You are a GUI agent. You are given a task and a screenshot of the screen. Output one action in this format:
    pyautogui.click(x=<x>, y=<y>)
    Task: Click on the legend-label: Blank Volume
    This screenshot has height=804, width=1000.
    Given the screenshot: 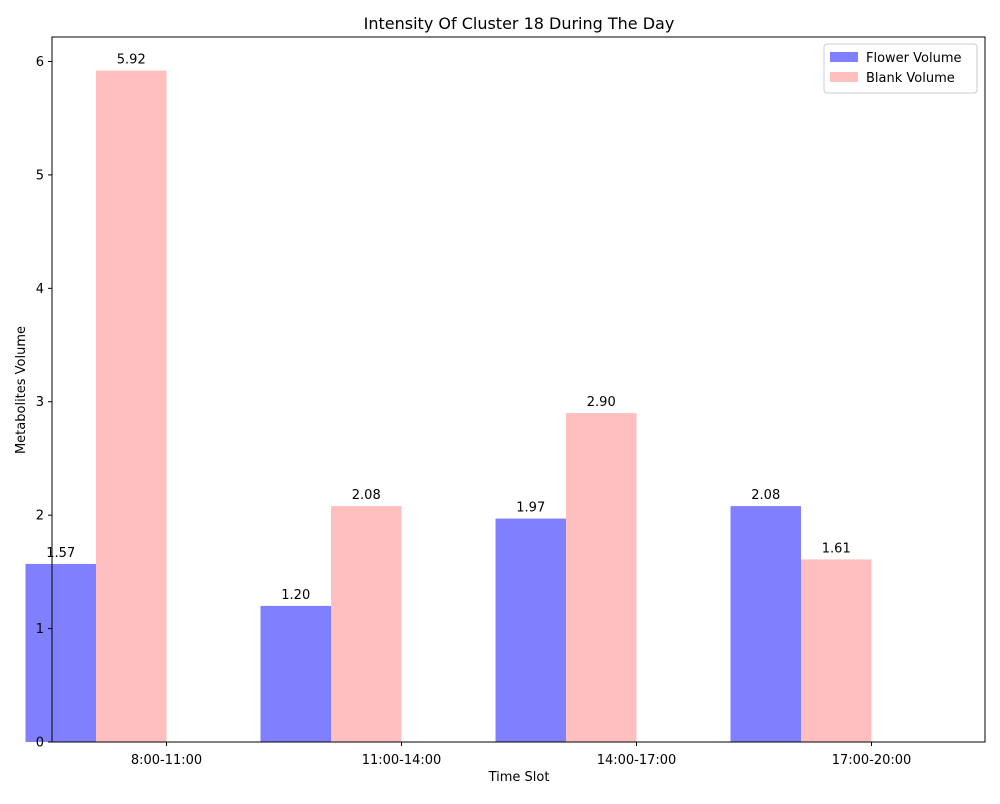 What is the action you would take?
    pyautogui.click(x=910, y=78)
    